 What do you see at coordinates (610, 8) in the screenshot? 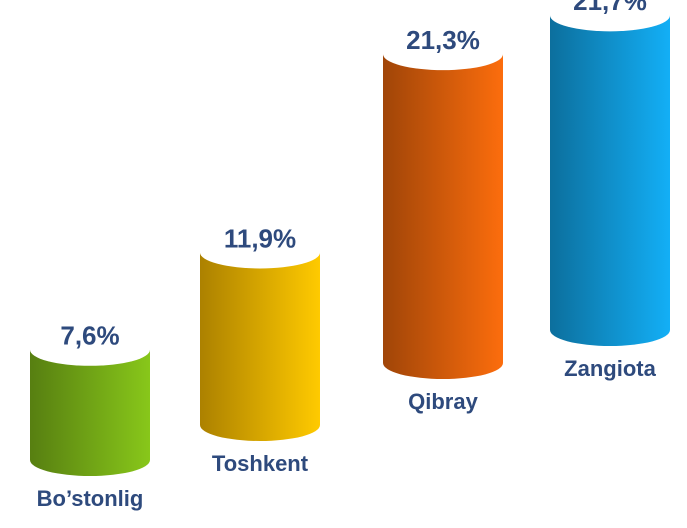
I see `value-label: 21,7%` at bounding box center [610, 8].